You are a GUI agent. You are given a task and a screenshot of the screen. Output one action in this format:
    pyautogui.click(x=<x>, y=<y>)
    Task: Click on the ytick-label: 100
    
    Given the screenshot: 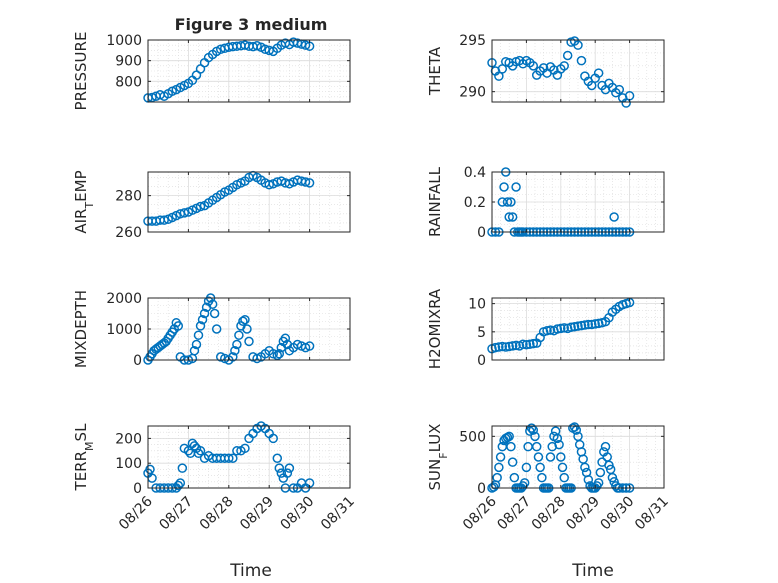 What is the action you would take?
    pyautogui.click(x=128, y=464)
    